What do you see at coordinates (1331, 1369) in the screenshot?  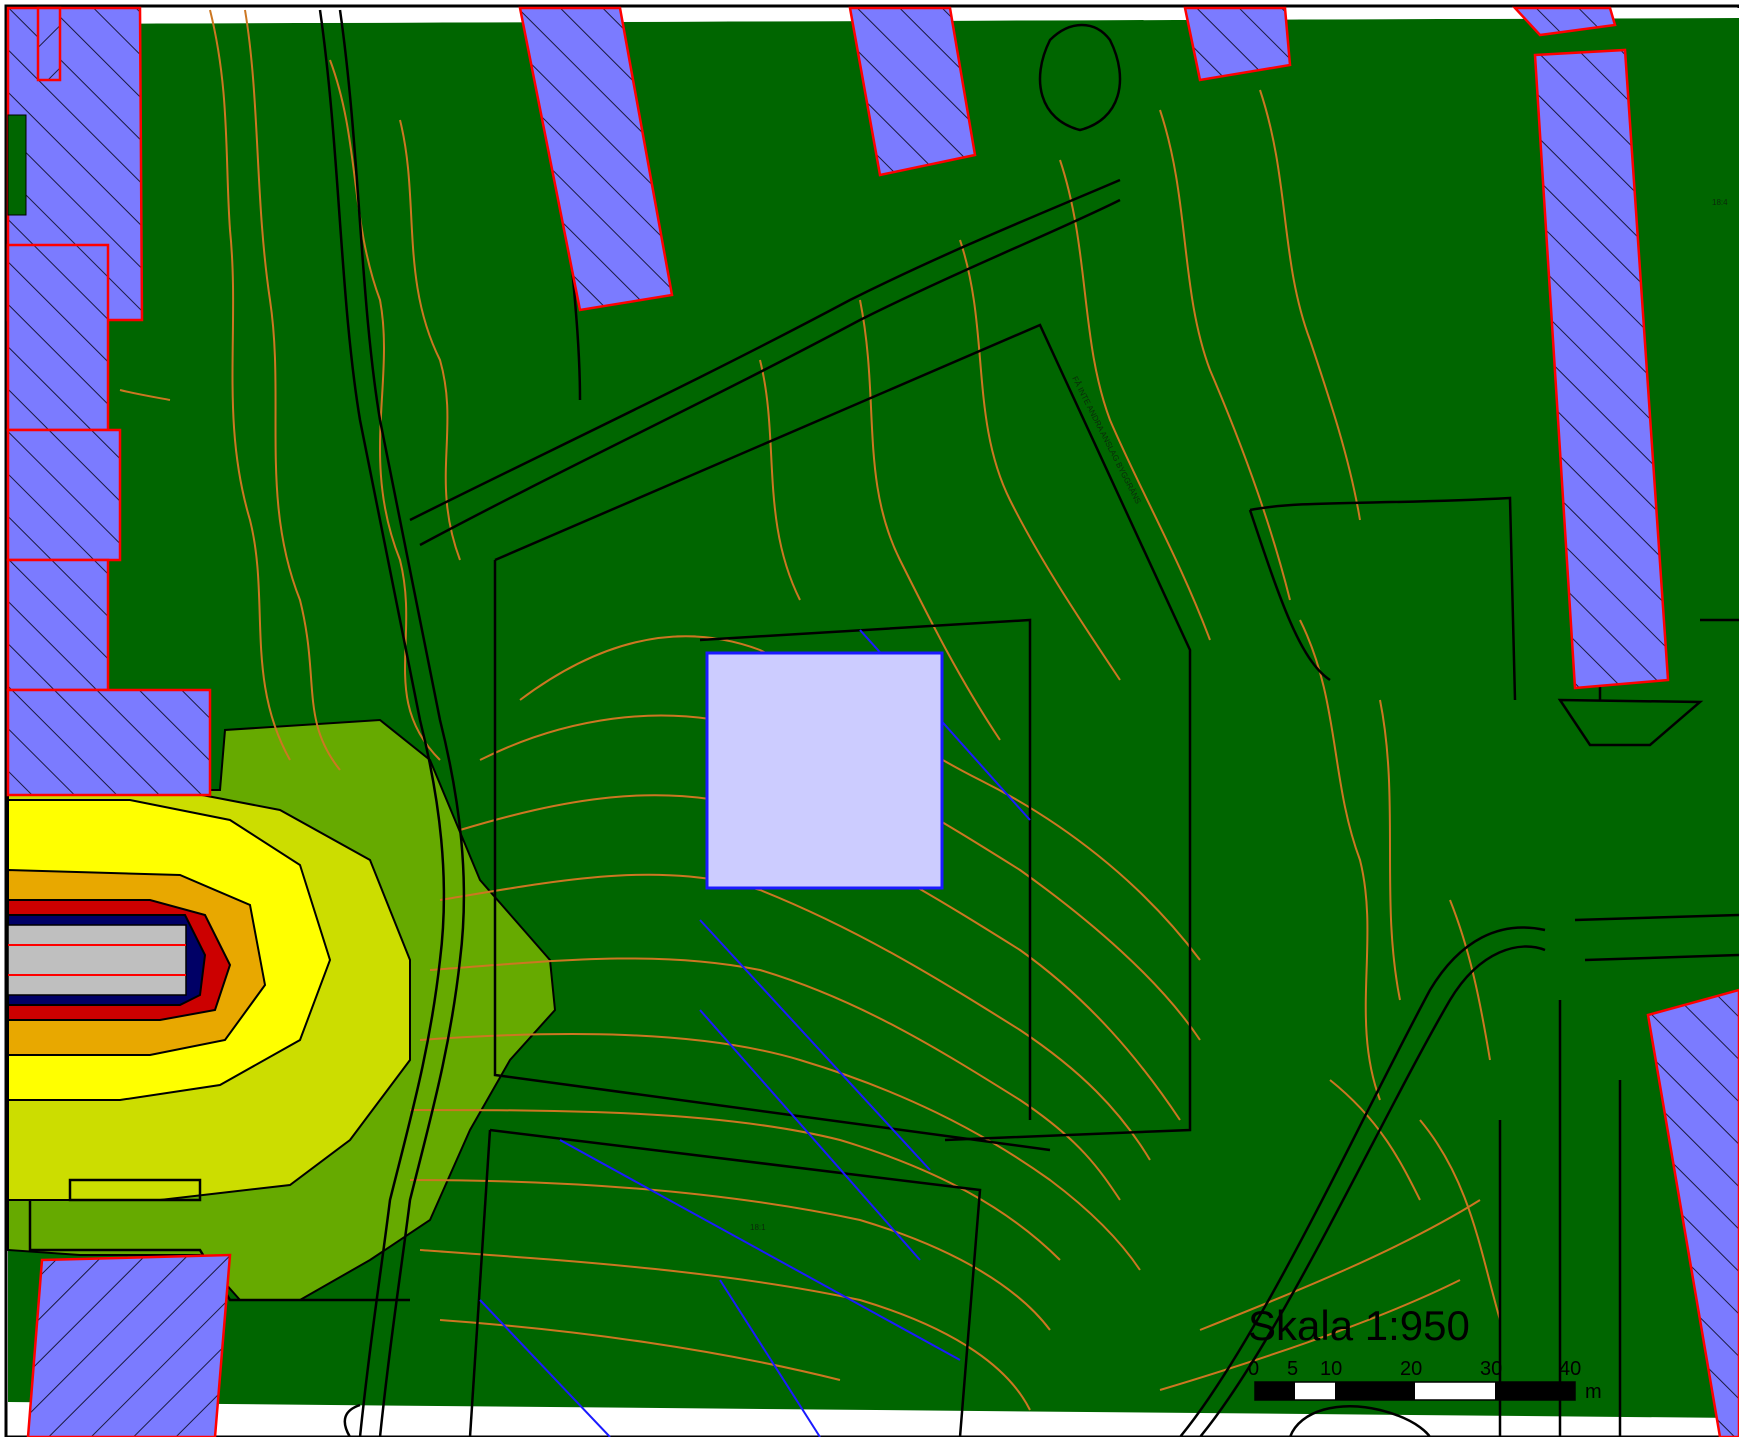 I see `scale-tick-10: 10` at bounding box center [1331, 1369].